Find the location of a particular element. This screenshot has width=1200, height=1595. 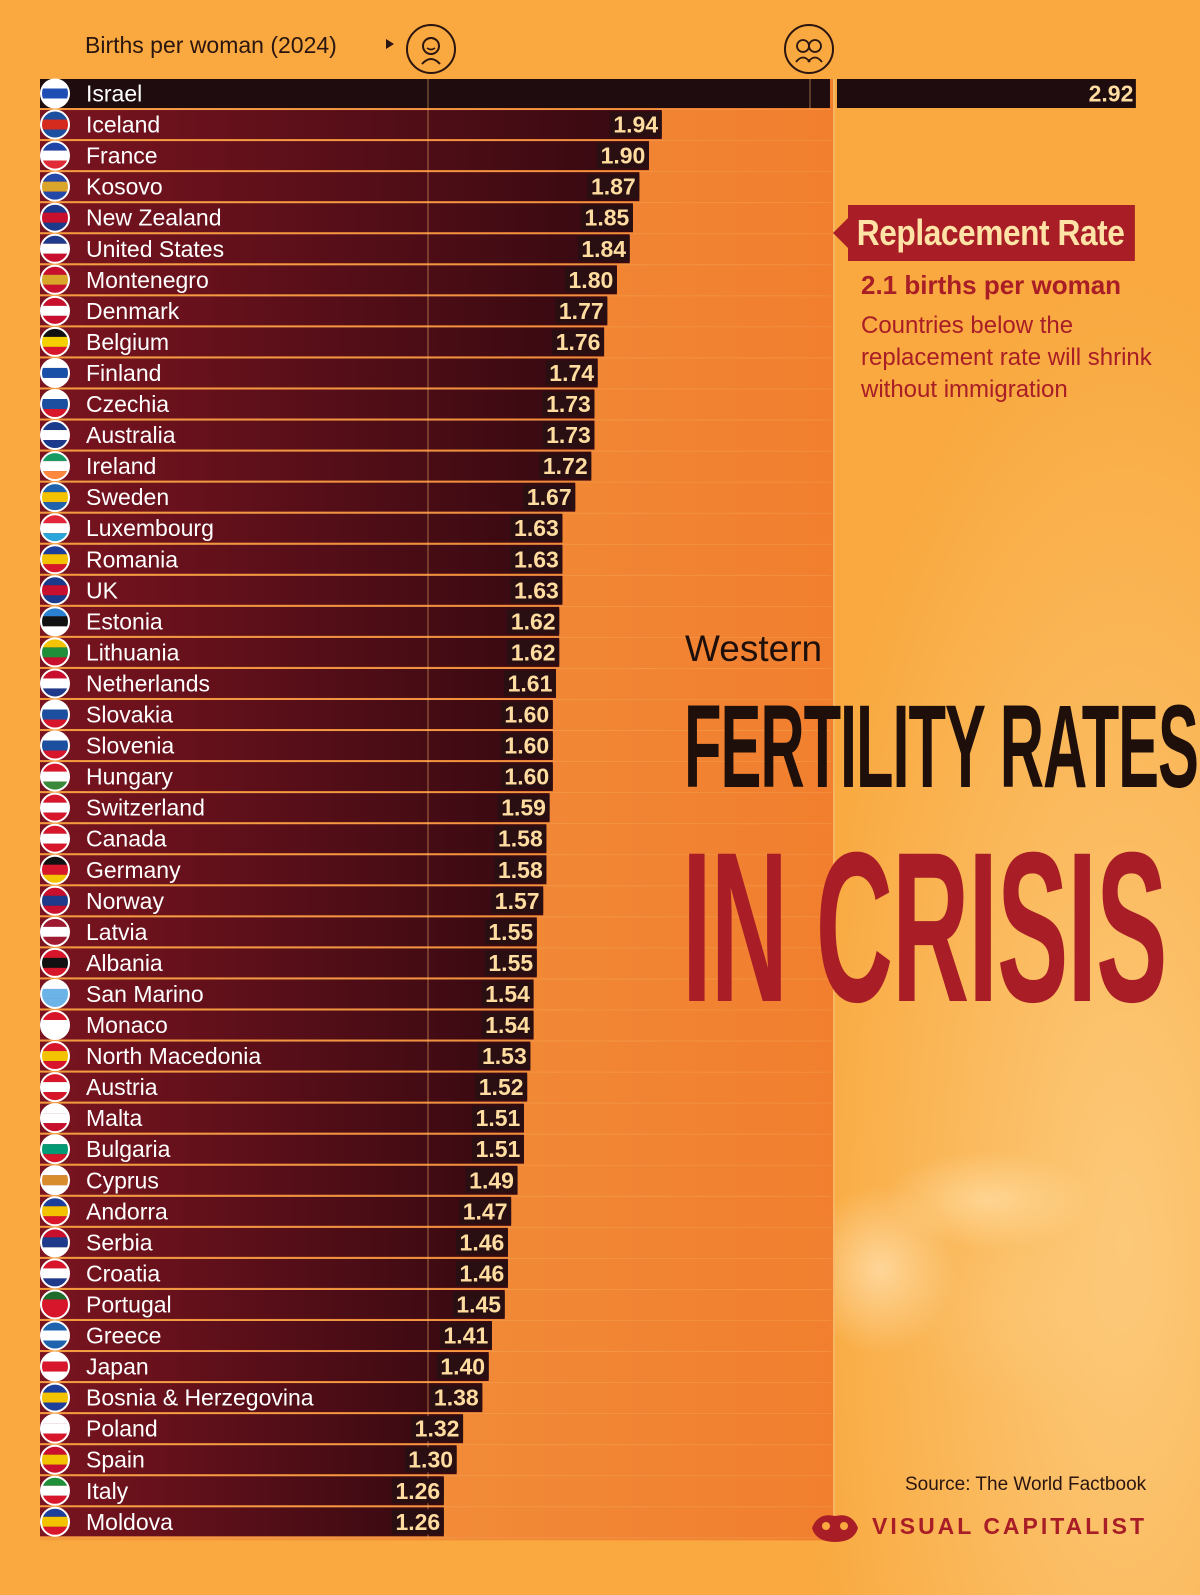

flag-kosovo-icon is located at coordinates (55, 186).